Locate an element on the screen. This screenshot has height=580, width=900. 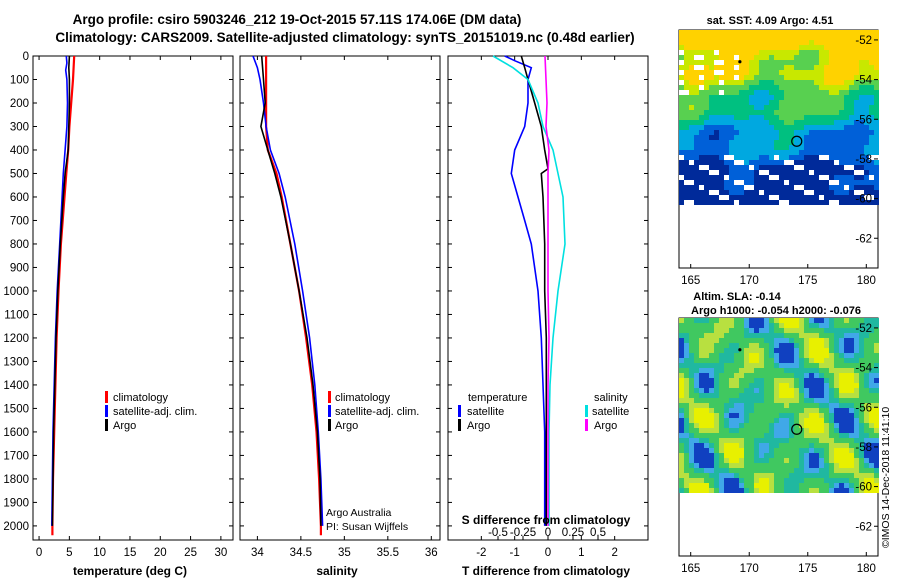
argo-position-marker is located at coordinates (797, 141).